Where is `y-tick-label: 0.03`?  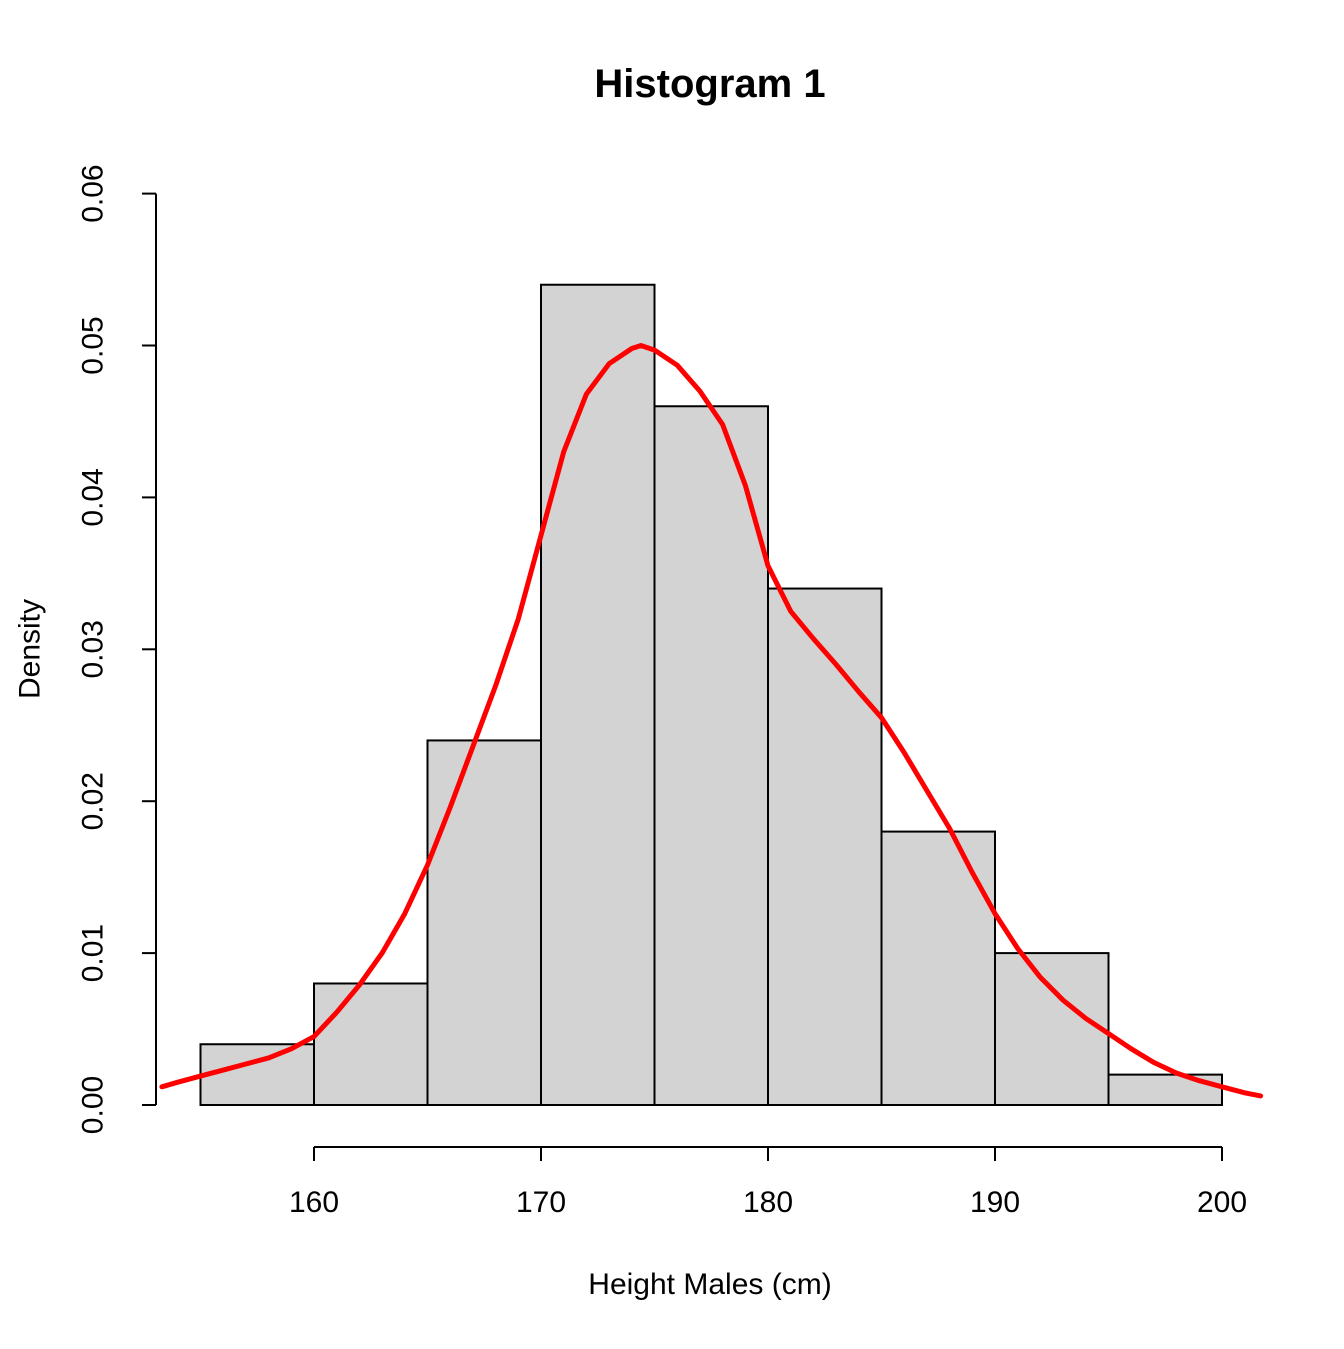
y-tick-label: 0.03 is located at coordinates (93, 649).